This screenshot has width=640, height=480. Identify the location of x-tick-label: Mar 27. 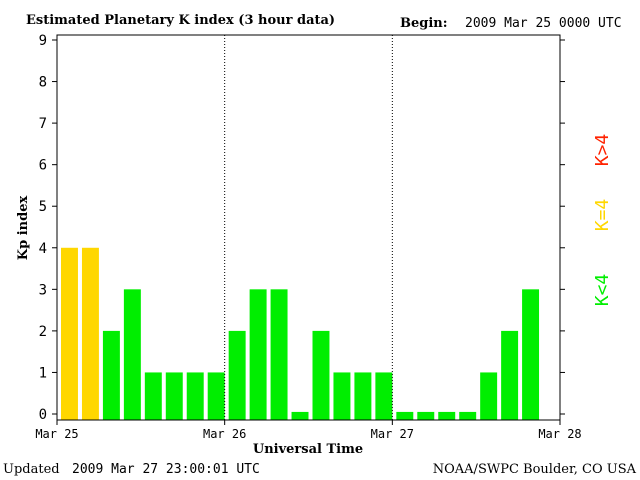
(392, 434).